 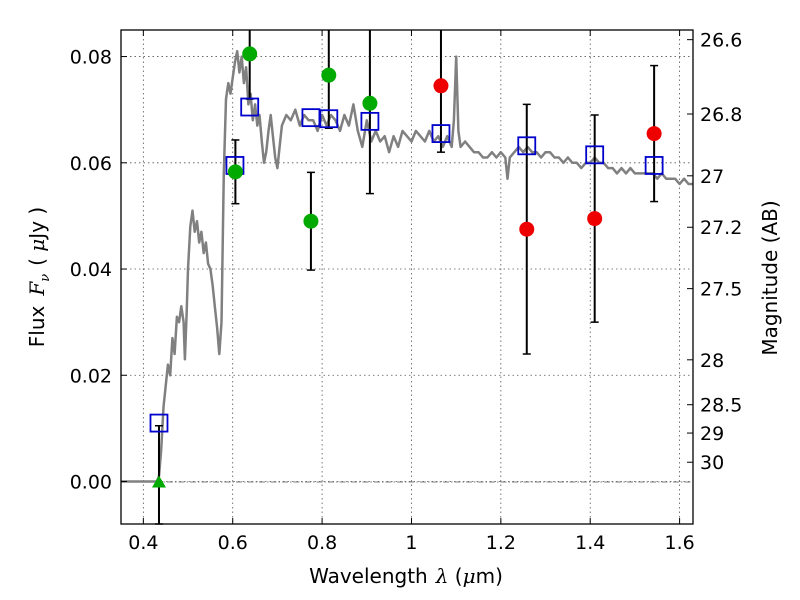 I want to click on mag-tick-label: 27.2, so click(x=721, y=228).